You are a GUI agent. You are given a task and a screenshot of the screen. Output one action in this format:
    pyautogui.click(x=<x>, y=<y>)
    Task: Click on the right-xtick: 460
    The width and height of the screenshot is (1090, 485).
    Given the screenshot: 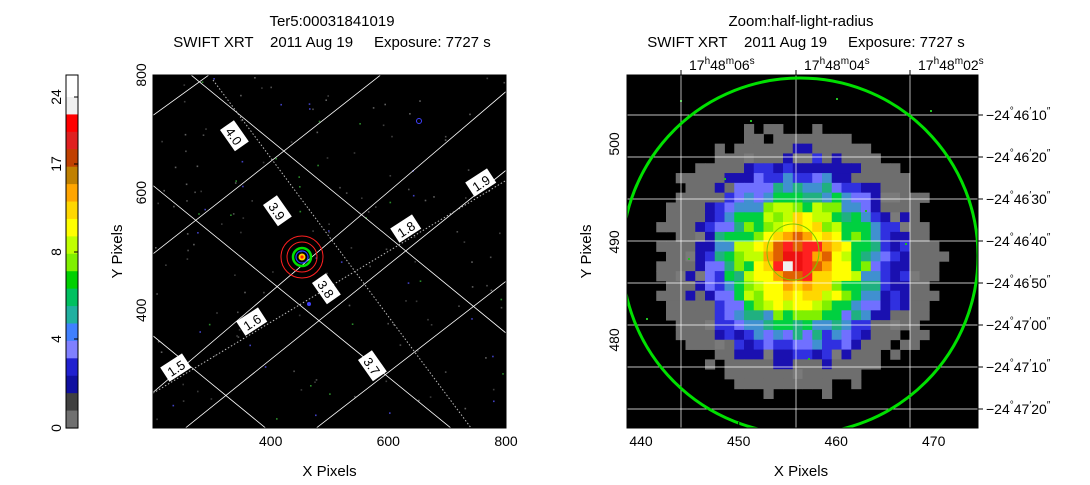 What is the action you would take?
    pyautogui.click(x=837, y=441)
    